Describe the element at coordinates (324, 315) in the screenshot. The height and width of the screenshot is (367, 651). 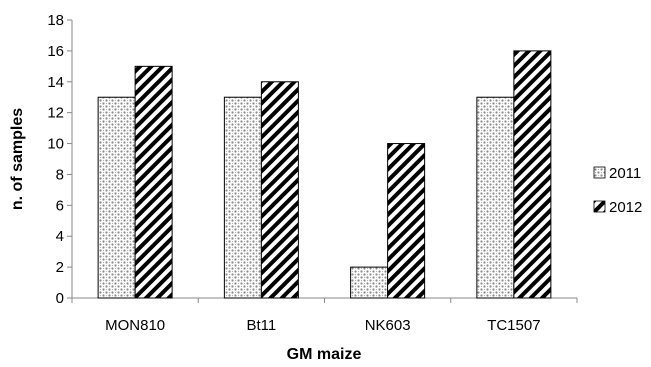
I see `x-axis: MON810 Bt11 NK603 TC1507` at that location.